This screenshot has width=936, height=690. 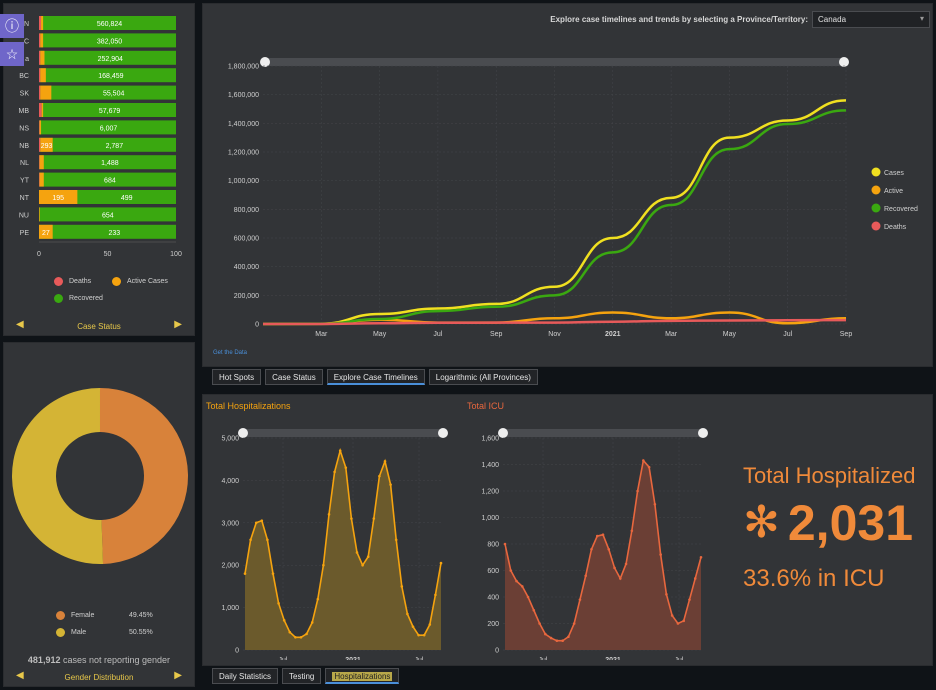 I want to click on tab-hot-spots: Hot Spots, so click(x=237, y=377).